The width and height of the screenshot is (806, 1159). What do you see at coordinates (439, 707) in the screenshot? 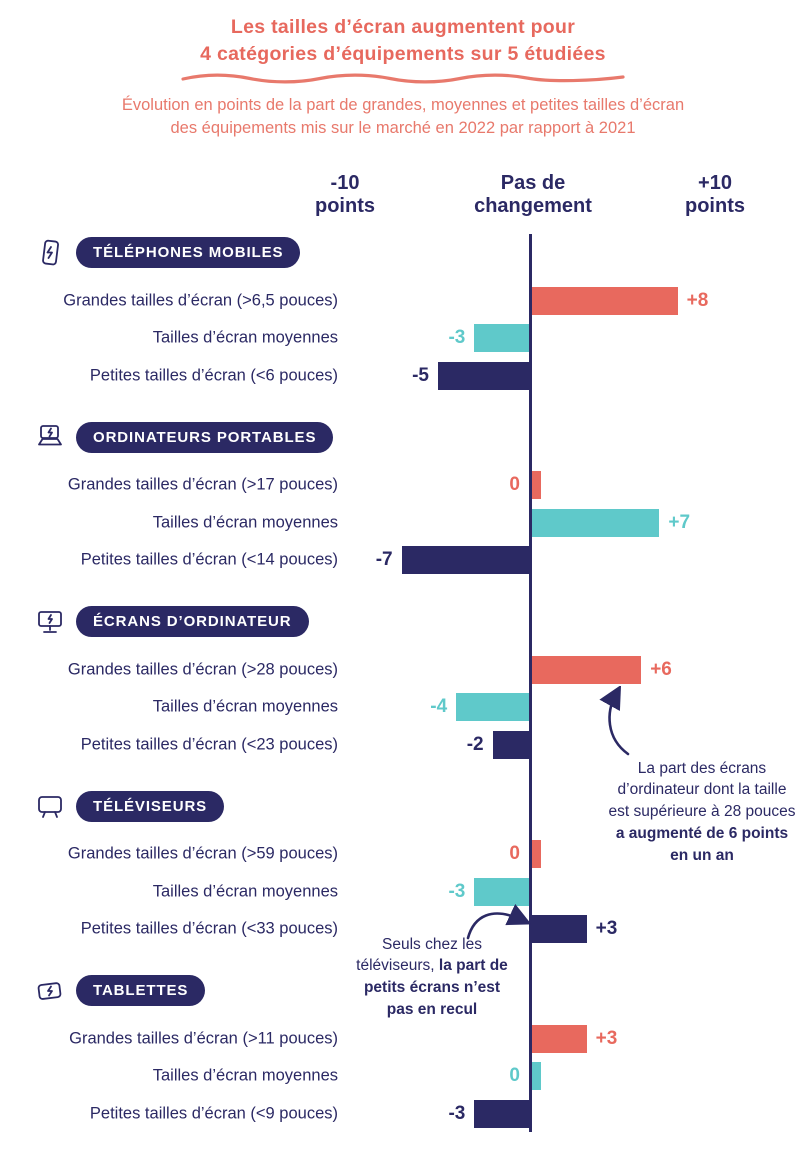
I see `bar-value: -4` at bounding box center [439, 707].